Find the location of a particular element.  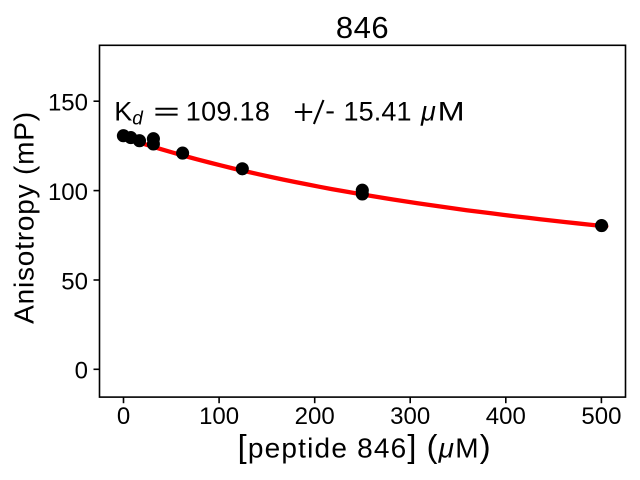

svg-text: 300 is located at coordinates (410, 416).